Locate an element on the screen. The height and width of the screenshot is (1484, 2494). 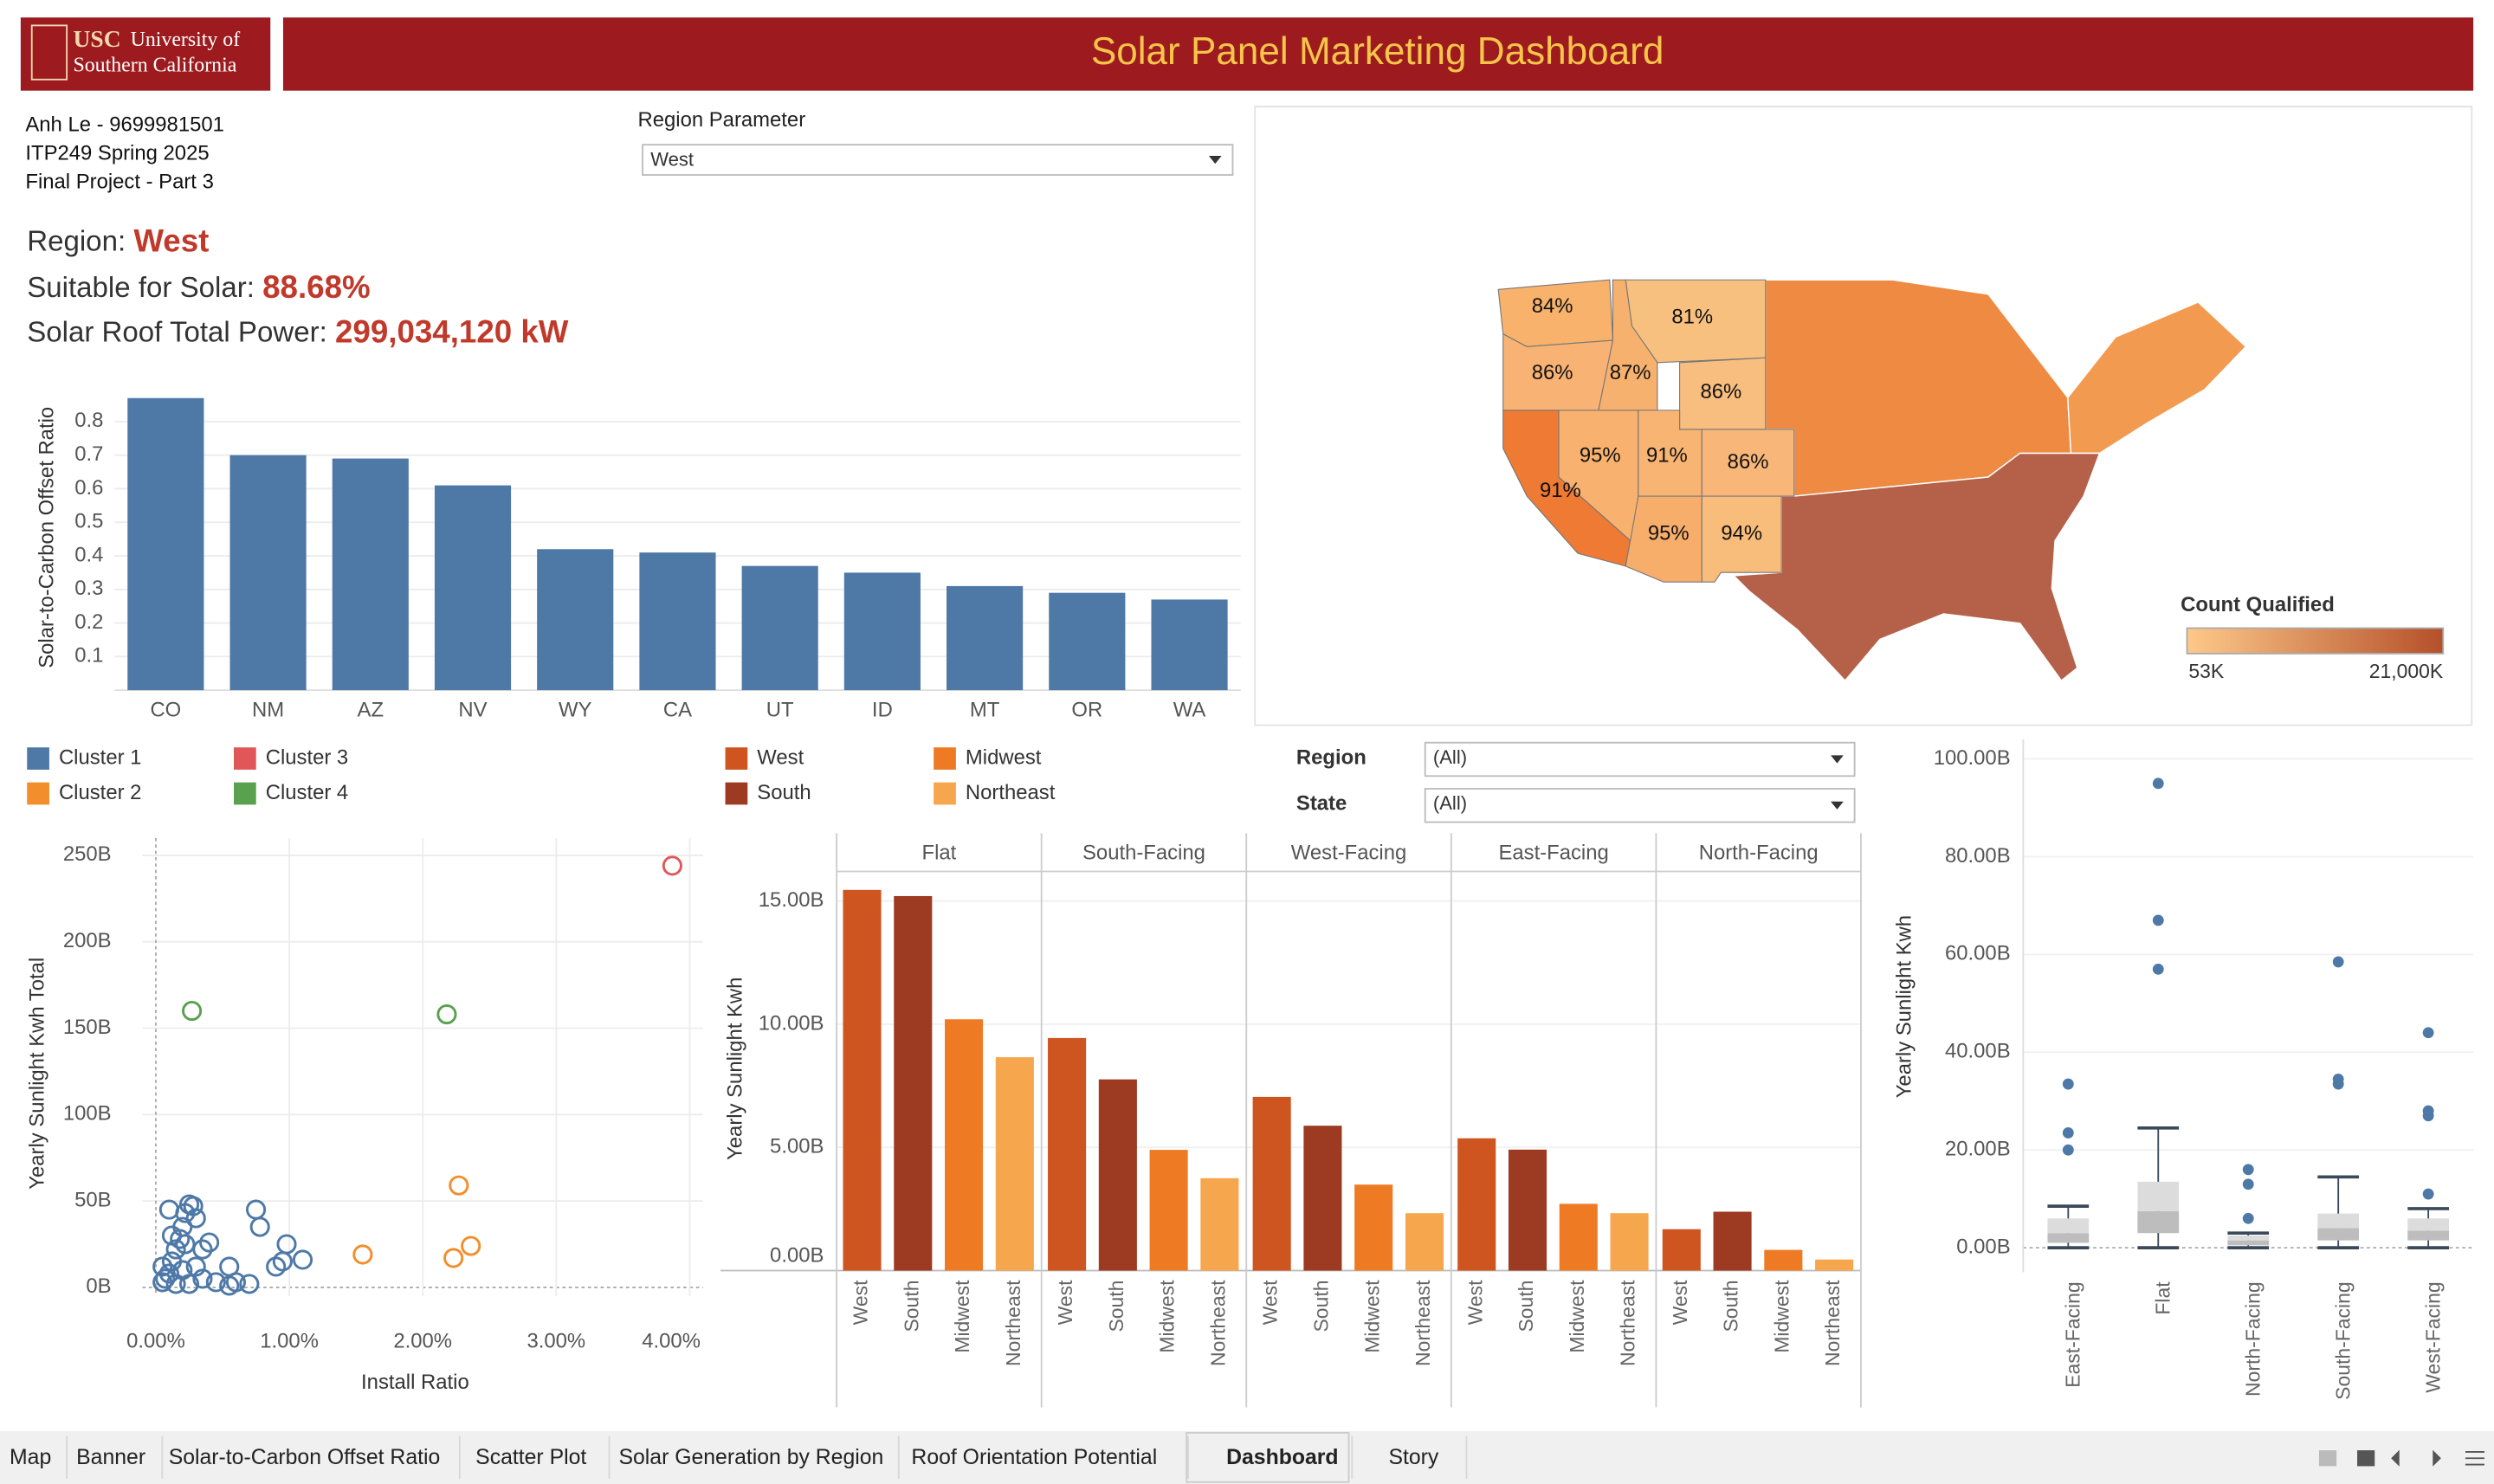
x-tick-label: UT is located at coordinates (780, 709).